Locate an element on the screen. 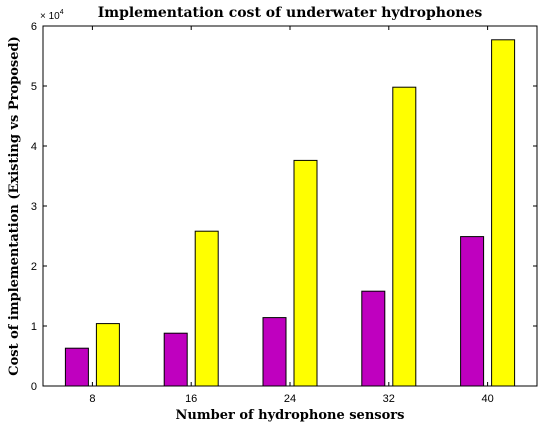 Image resolution: width=550 pixels, height=429 pixels. y-tick-label: 1 is located at coordinates (34, 327).